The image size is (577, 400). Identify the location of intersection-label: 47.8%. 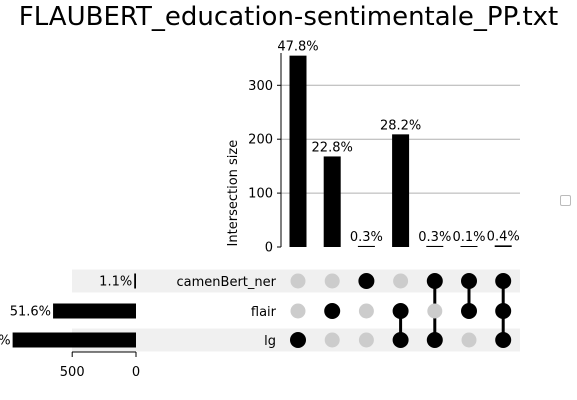
(297, 47).